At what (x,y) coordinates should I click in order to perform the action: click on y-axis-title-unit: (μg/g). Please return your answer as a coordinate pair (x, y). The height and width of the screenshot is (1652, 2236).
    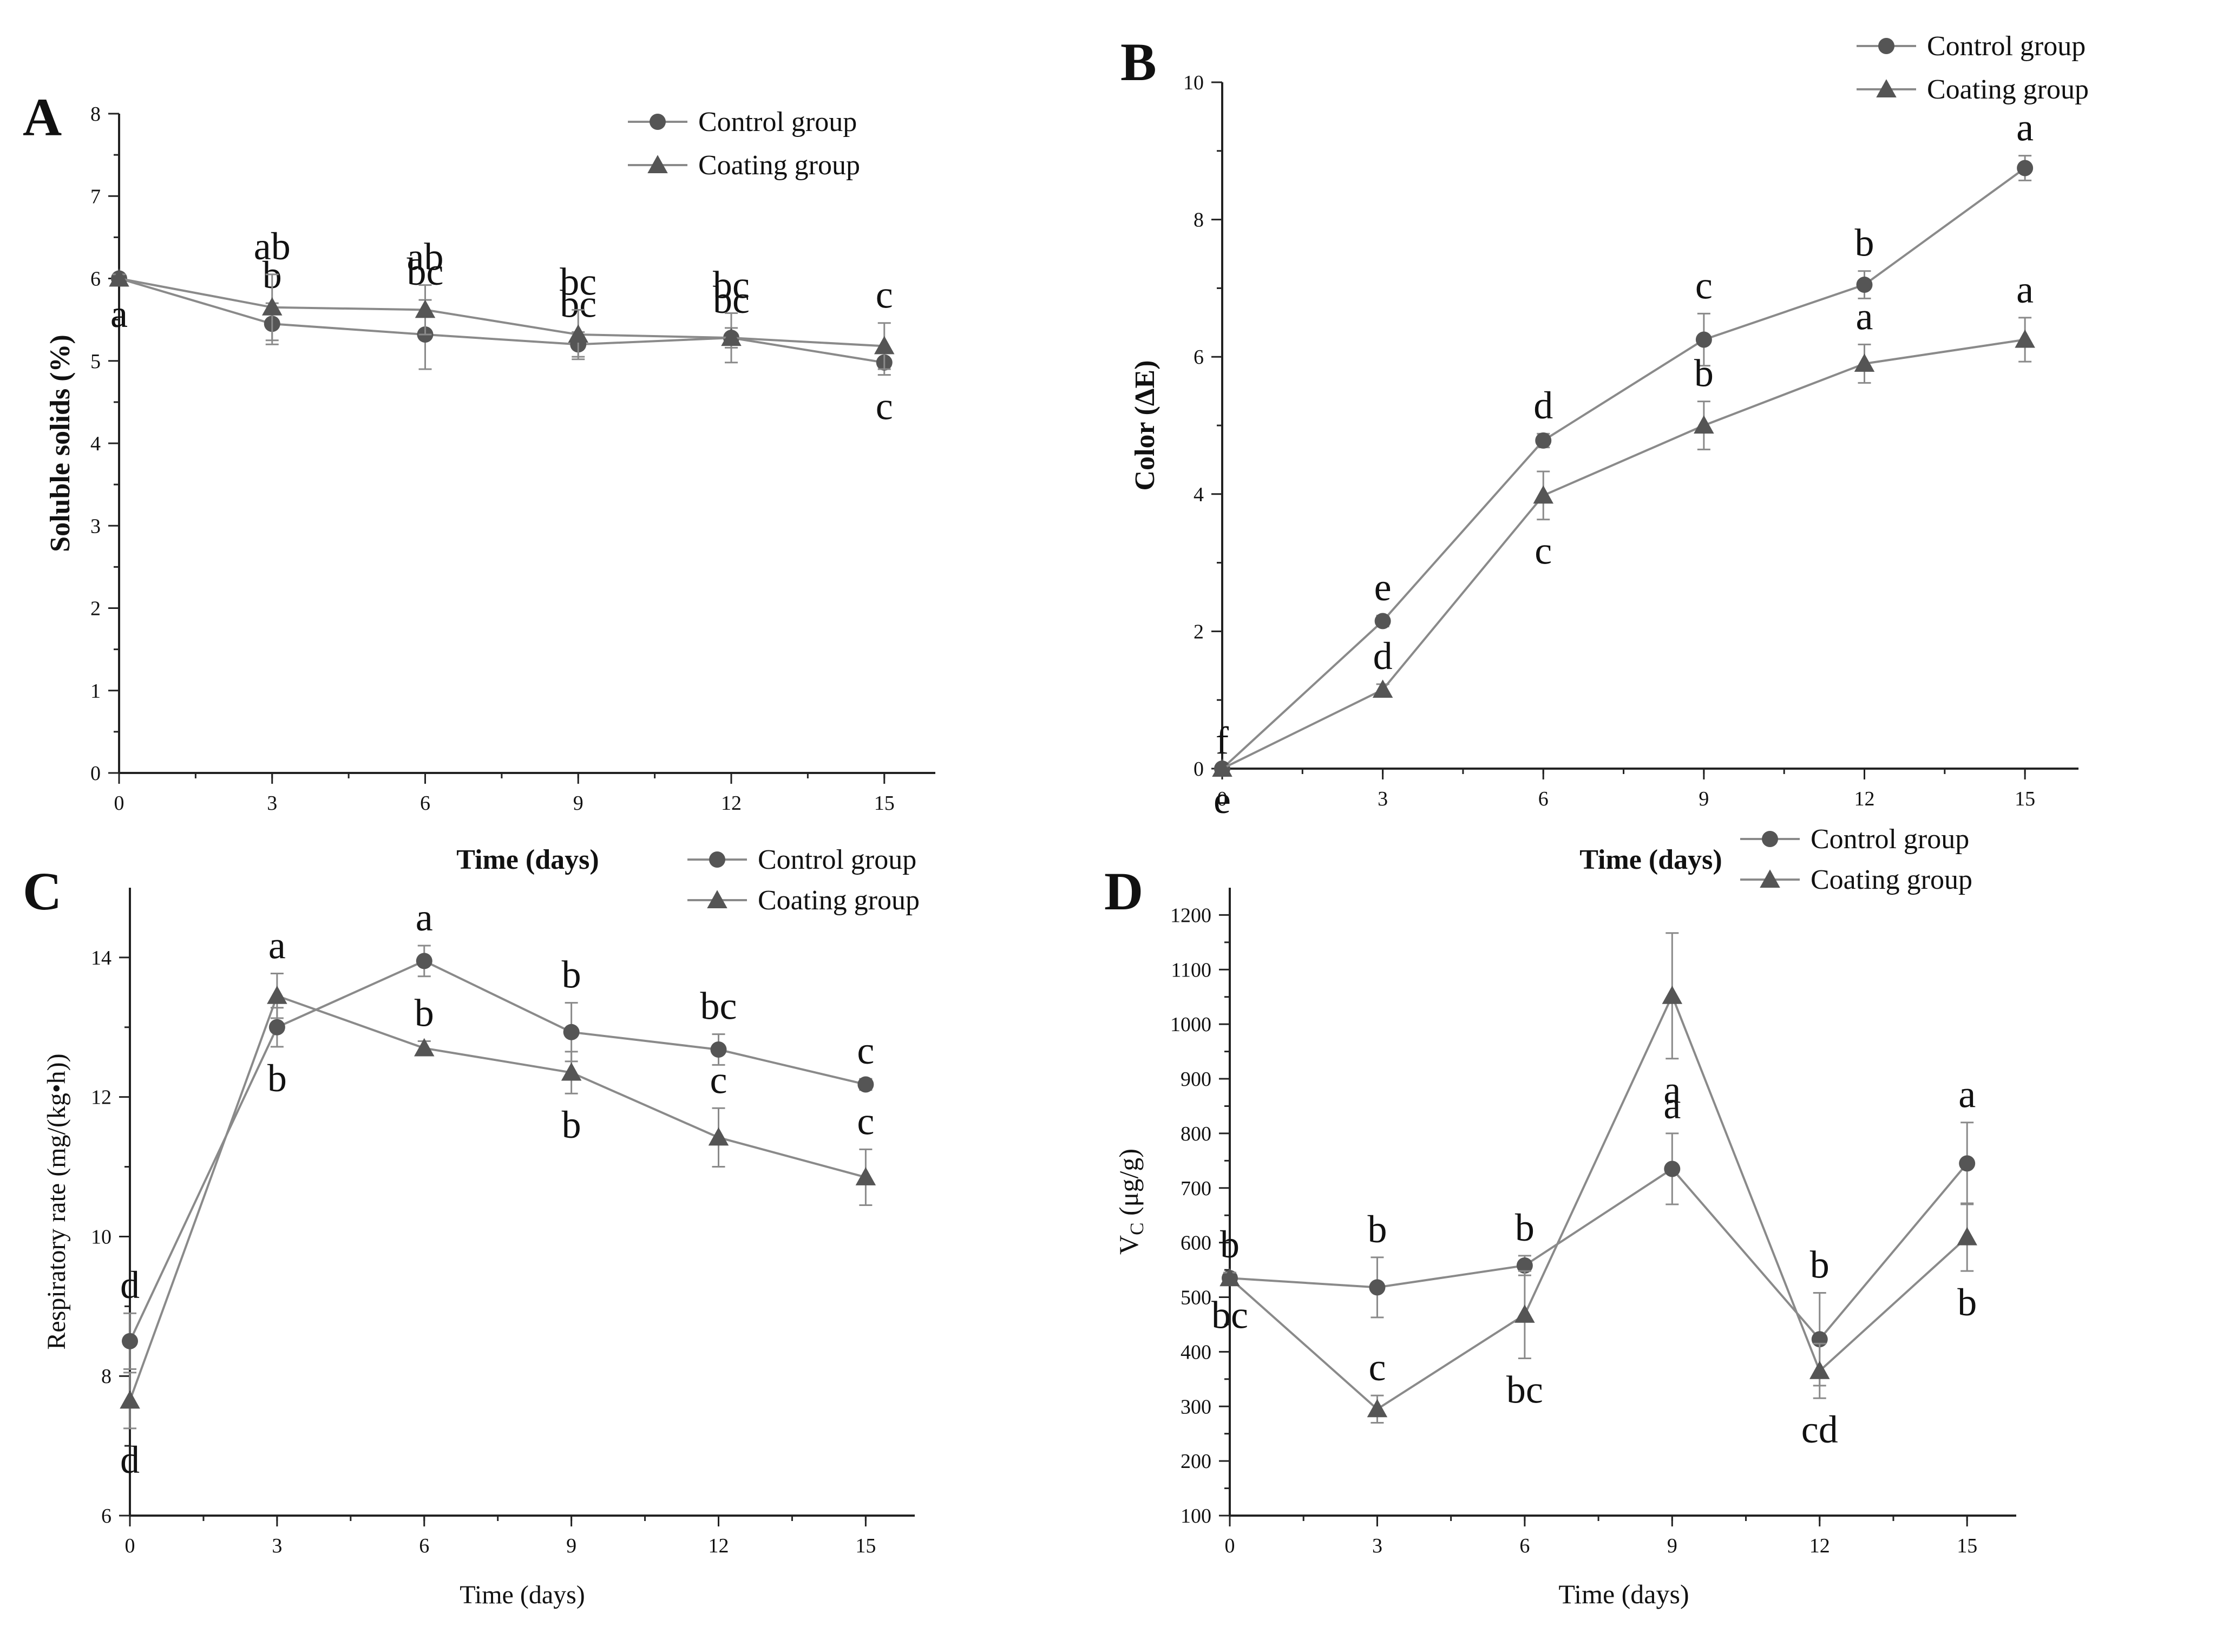
    Looking at the image, I should click on (1128, 1186).